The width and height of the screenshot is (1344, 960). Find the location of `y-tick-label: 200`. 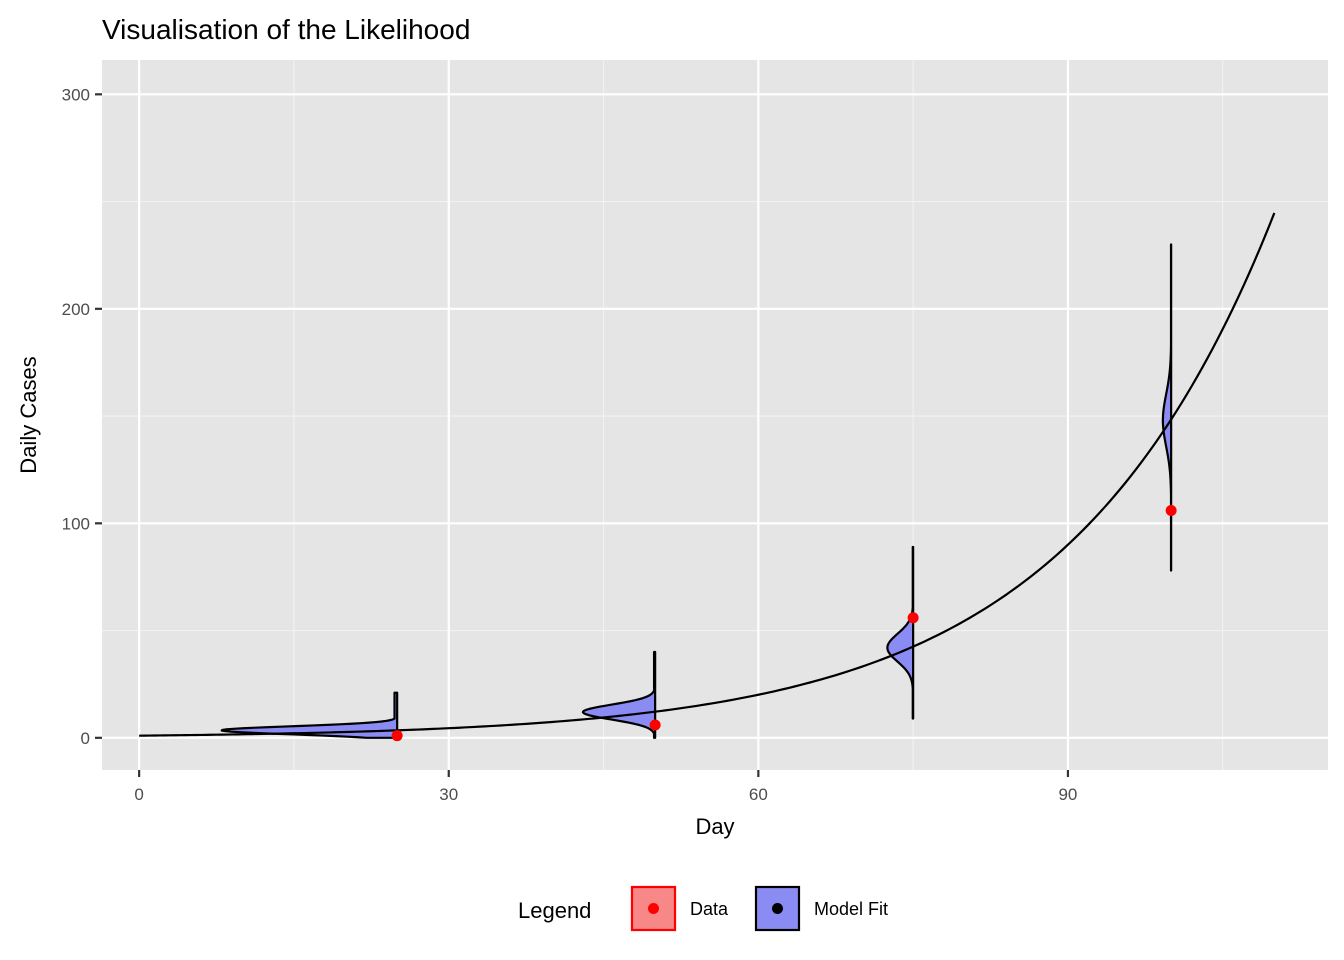

y-tick-label: 200 is located at coordinates (76, 309).